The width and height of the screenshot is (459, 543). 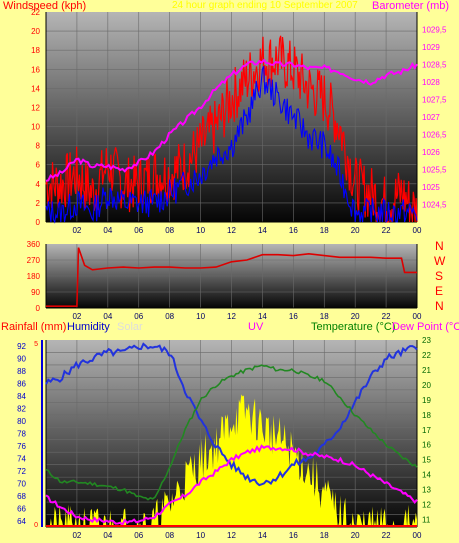 I want to click on compass-w: W, so click(x=440, y=261).